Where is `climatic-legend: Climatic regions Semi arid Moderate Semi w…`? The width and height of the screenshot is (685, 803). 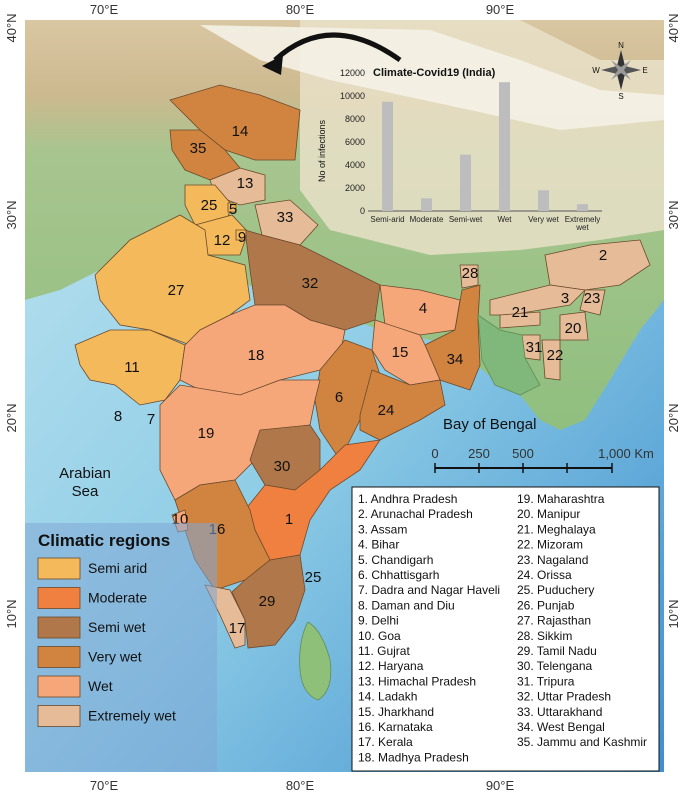
climatic-legend: Climatic regions Semi arid Moderate Semi w… is located at coordinates (121, 647).